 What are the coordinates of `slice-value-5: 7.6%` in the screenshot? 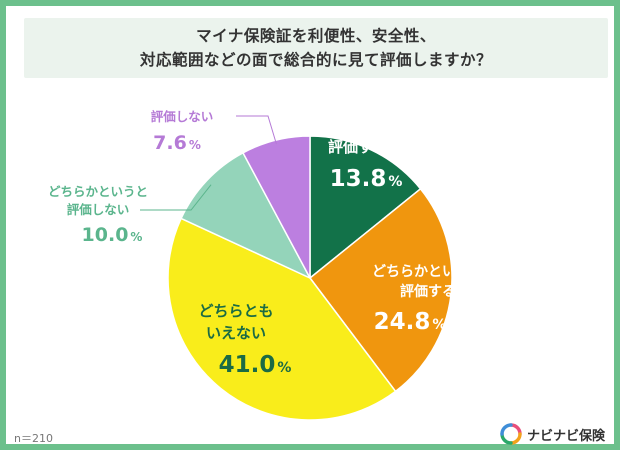 It's located at (177, 143).